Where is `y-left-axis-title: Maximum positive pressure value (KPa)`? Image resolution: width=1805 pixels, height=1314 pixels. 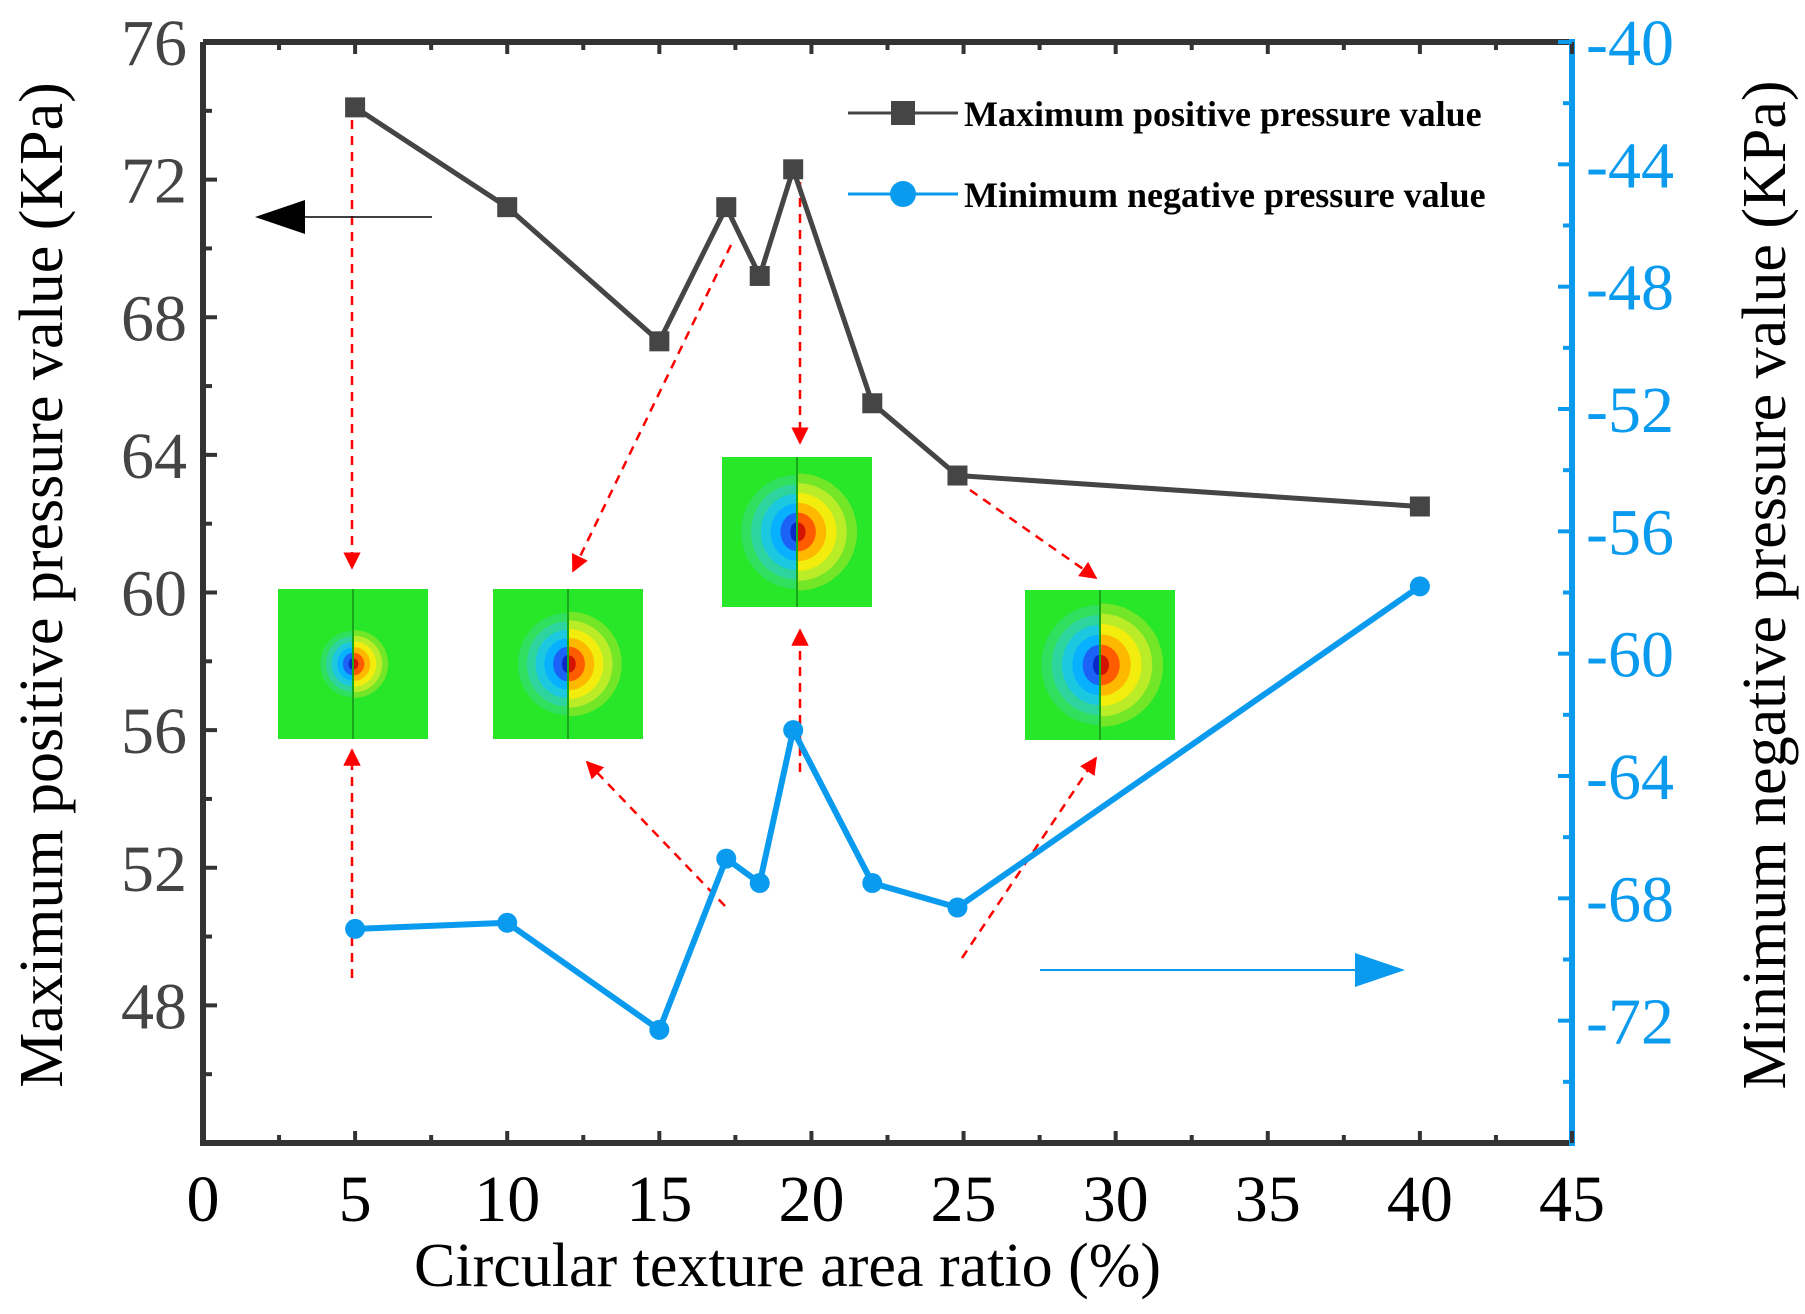 y-left-axis-title: Maximum positive pressure value (KPa) is located at coordinates (42, 585).